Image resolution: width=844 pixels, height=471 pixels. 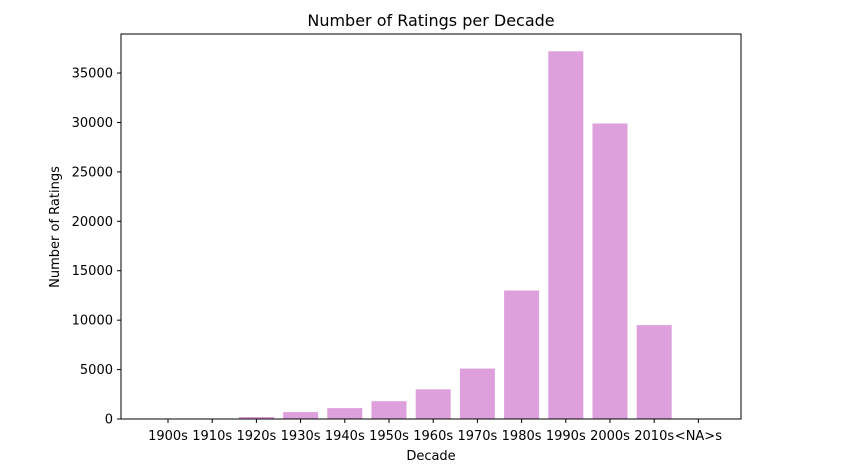 I want to click on bar-1970s, so click(x=477, y=393).